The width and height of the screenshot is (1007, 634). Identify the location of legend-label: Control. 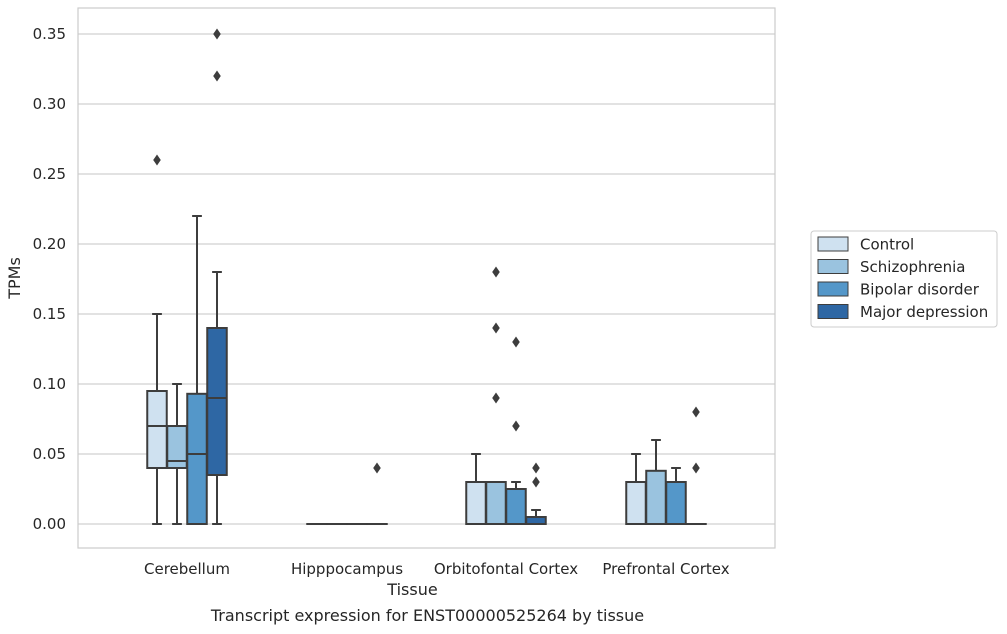
(887, 245).